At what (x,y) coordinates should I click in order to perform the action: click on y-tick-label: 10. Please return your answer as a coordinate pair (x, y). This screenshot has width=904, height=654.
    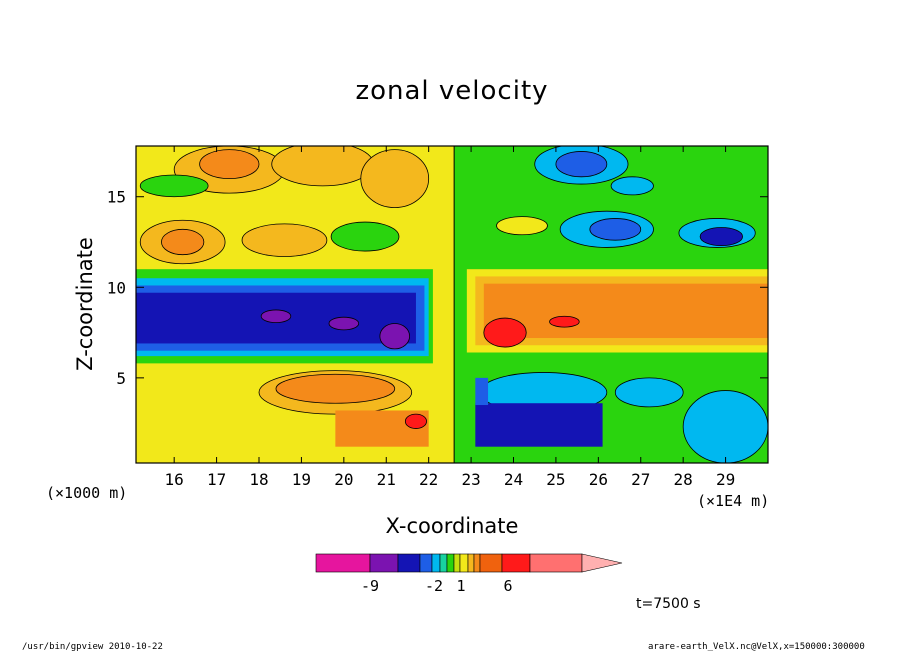
    Looking at the image, I should click on (116, 287).